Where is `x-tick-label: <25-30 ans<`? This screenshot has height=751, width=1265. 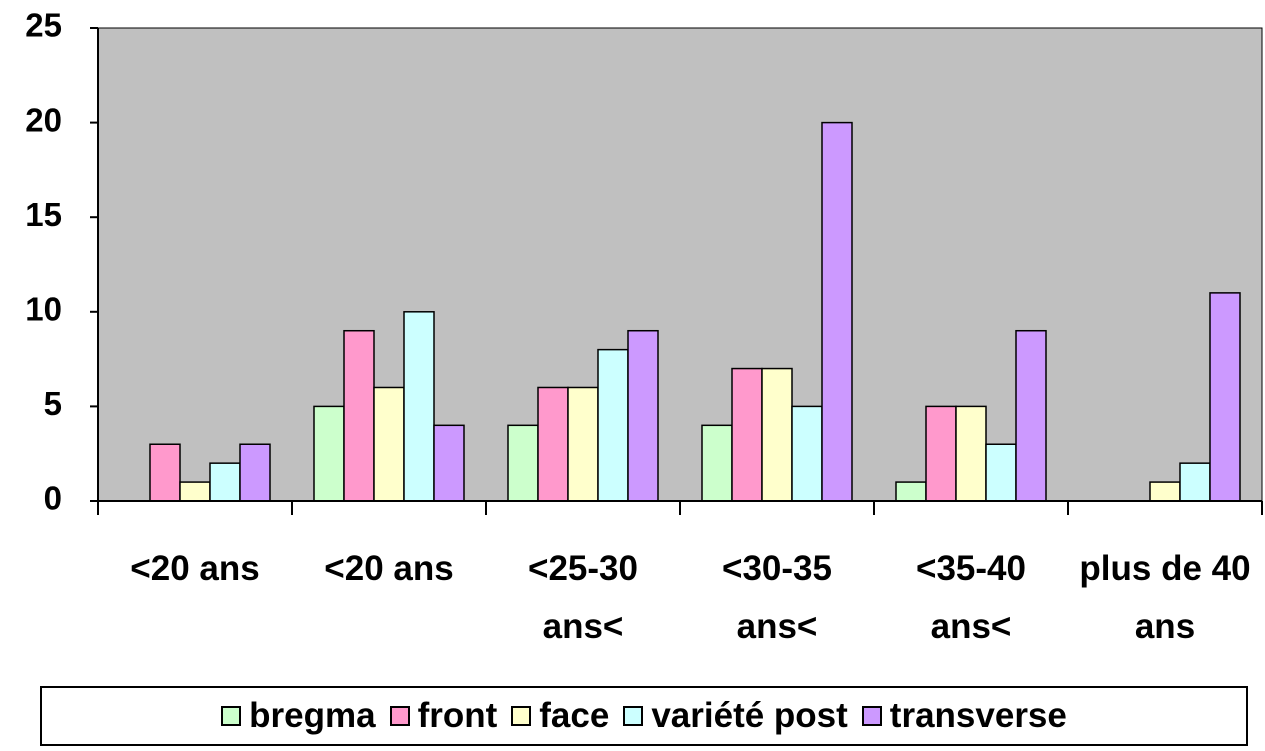
x-tick-label: <25-30 ans< is located at coordinates (583, 597).